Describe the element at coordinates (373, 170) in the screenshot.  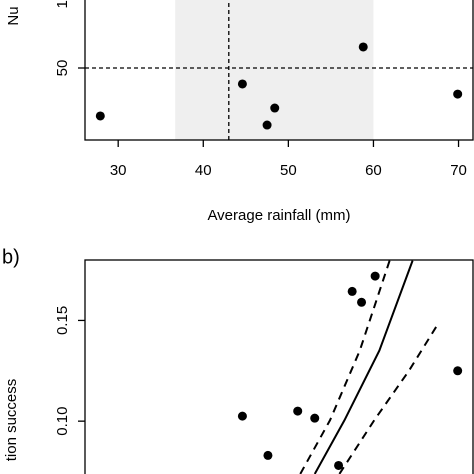
I see `x-tick-label: 60` at that location.